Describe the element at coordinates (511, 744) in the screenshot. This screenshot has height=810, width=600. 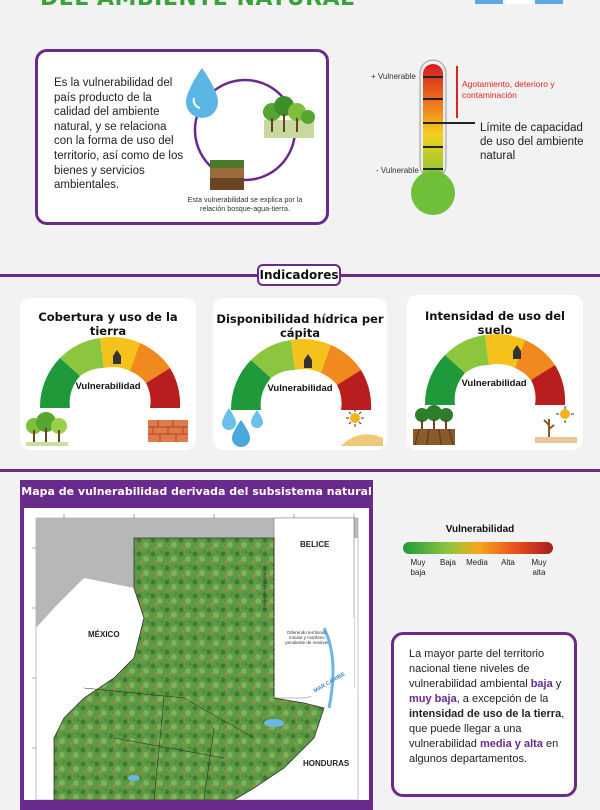
I see `conclusion-highlight: media y alta` at that location.